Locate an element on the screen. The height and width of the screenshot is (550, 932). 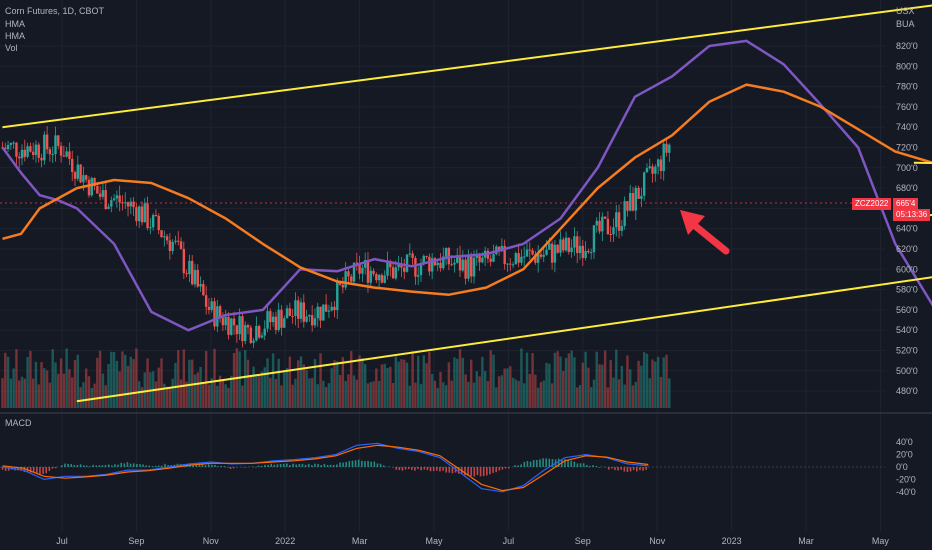
time-axis: Jul Sep Nov 2022 Mar May Jul Sep Nov 2023 Mar May is located at coordinates (472, 541).